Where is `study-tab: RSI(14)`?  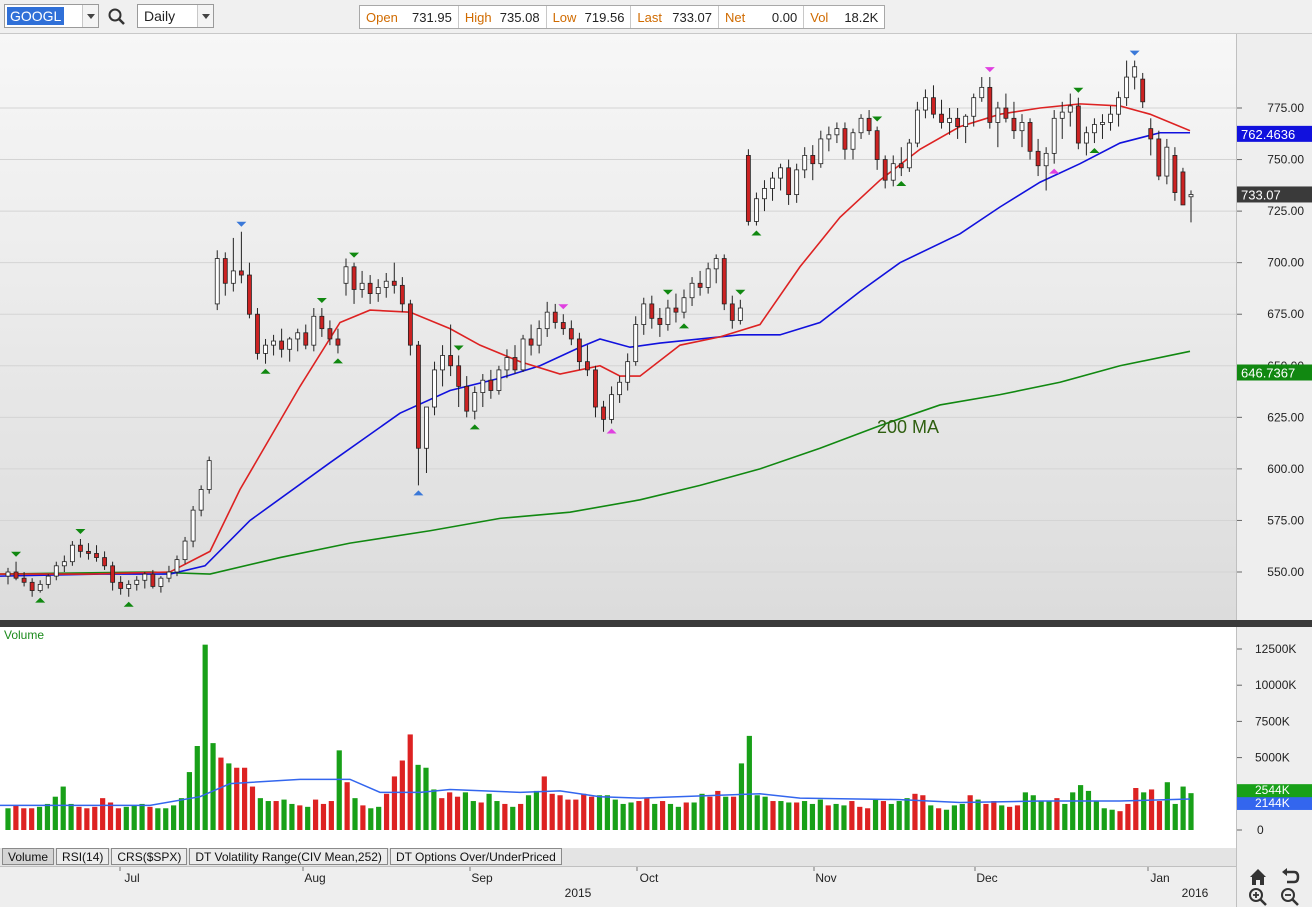 study-tab: RSI(14) is located at coordinates (83, 856).